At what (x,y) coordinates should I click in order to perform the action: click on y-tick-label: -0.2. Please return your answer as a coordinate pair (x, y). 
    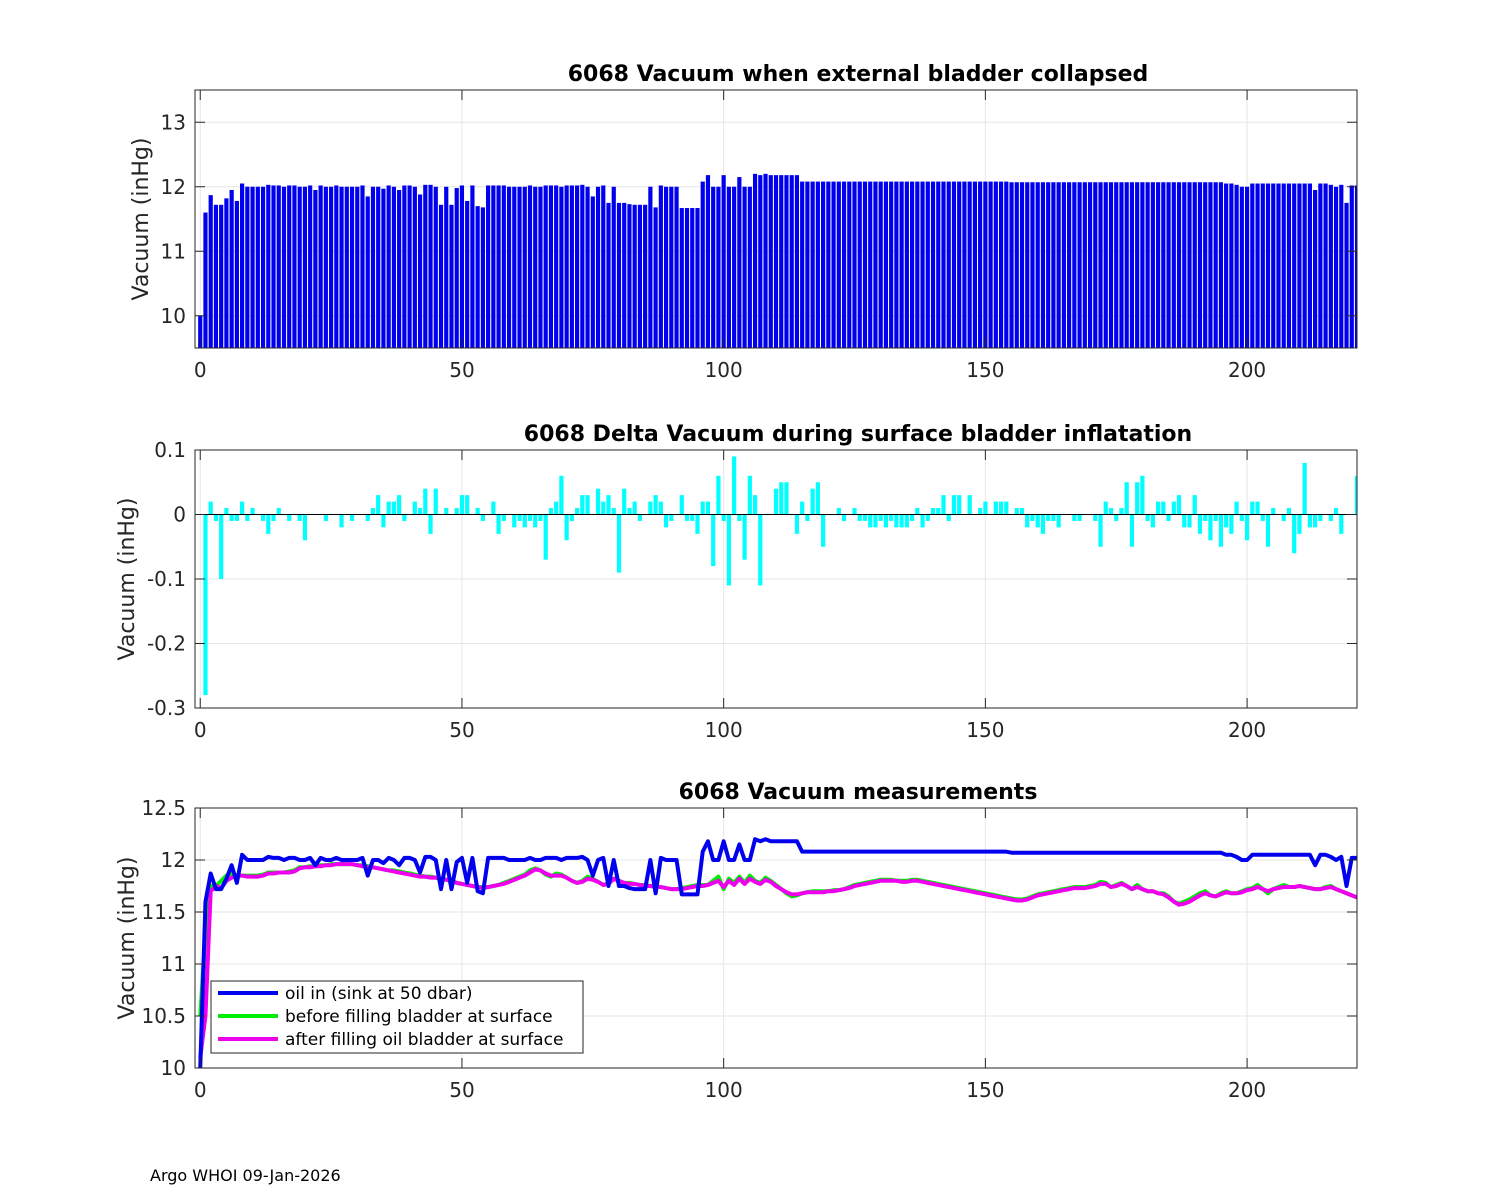
    Looking at the image, I should click on (166, 644).